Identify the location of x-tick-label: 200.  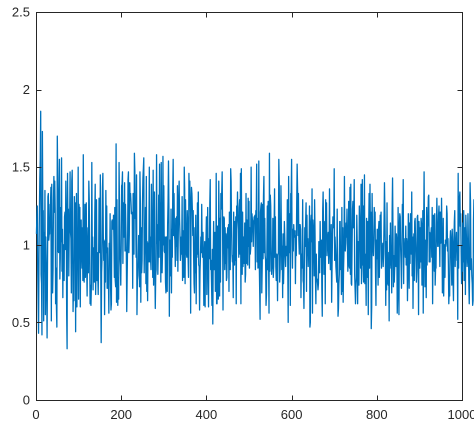
(121, 414).